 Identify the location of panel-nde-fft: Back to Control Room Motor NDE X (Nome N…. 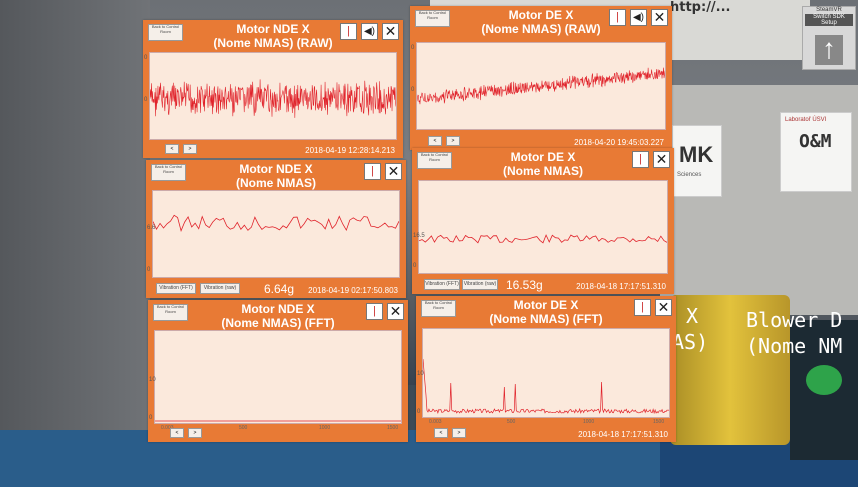
(278, 371).